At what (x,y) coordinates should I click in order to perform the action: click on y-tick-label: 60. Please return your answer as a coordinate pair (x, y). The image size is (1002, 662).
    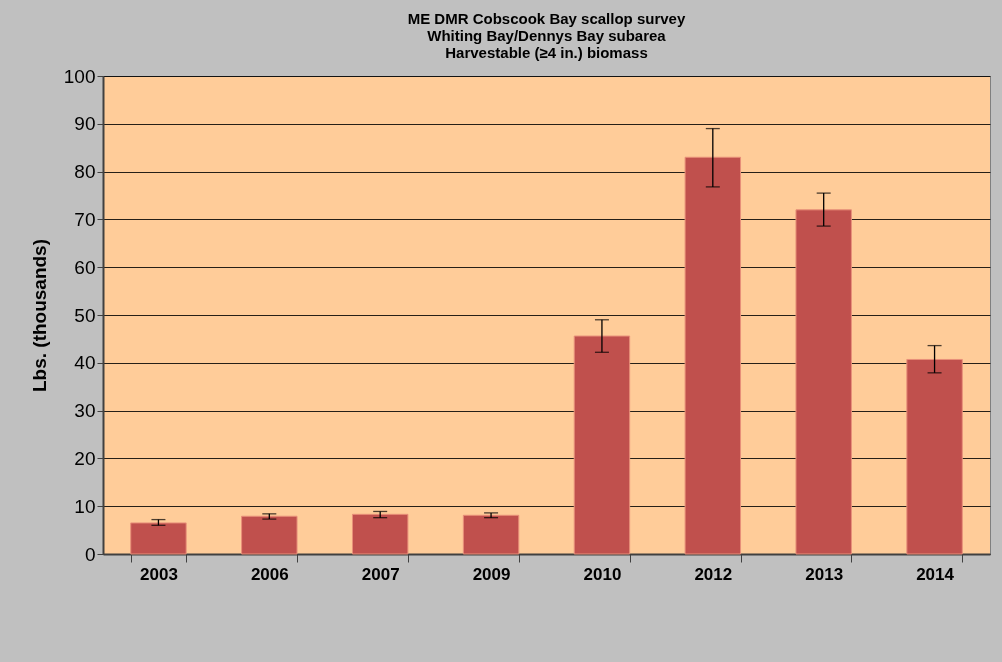
    Looking at the image, I should click on (85, 267).